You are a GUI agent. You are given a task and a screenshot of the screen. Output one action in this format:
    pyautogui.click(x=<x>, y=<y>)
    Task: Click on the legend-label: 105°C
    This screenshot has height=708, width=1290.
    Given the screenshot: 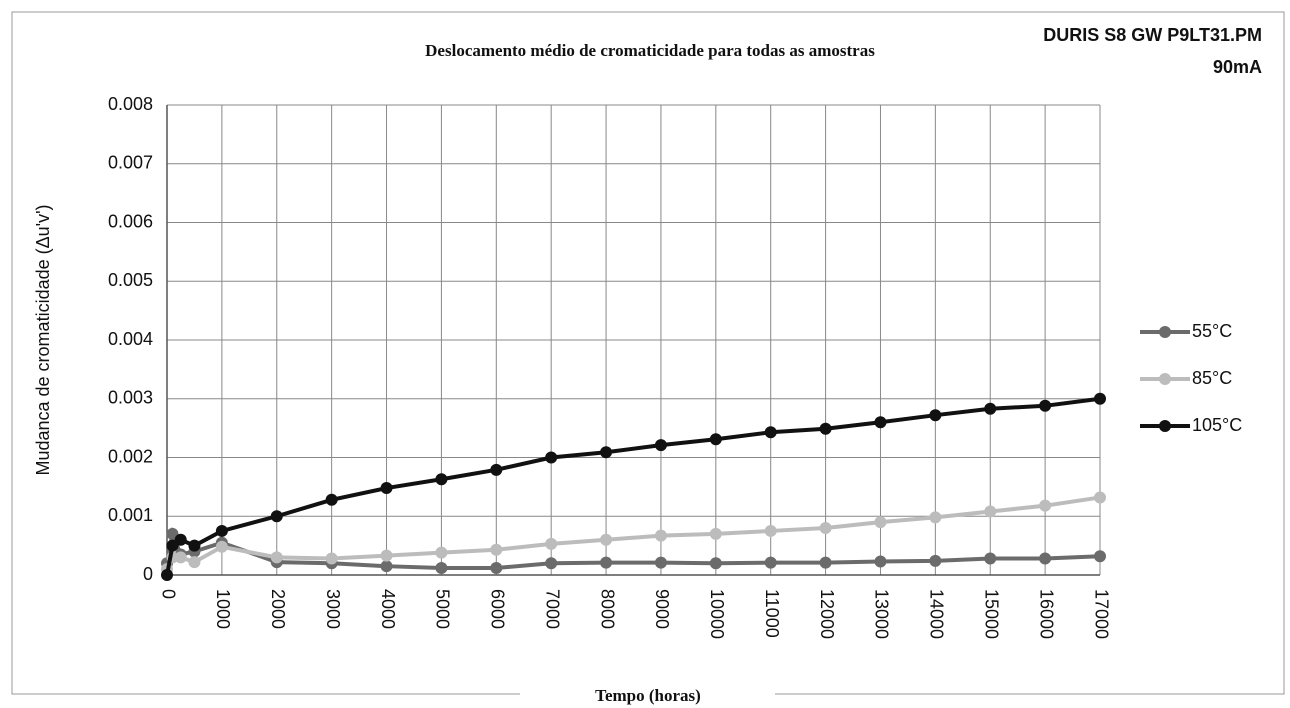 What is the action you would take?
    pyautogui.click(x=1217, y=425)
    